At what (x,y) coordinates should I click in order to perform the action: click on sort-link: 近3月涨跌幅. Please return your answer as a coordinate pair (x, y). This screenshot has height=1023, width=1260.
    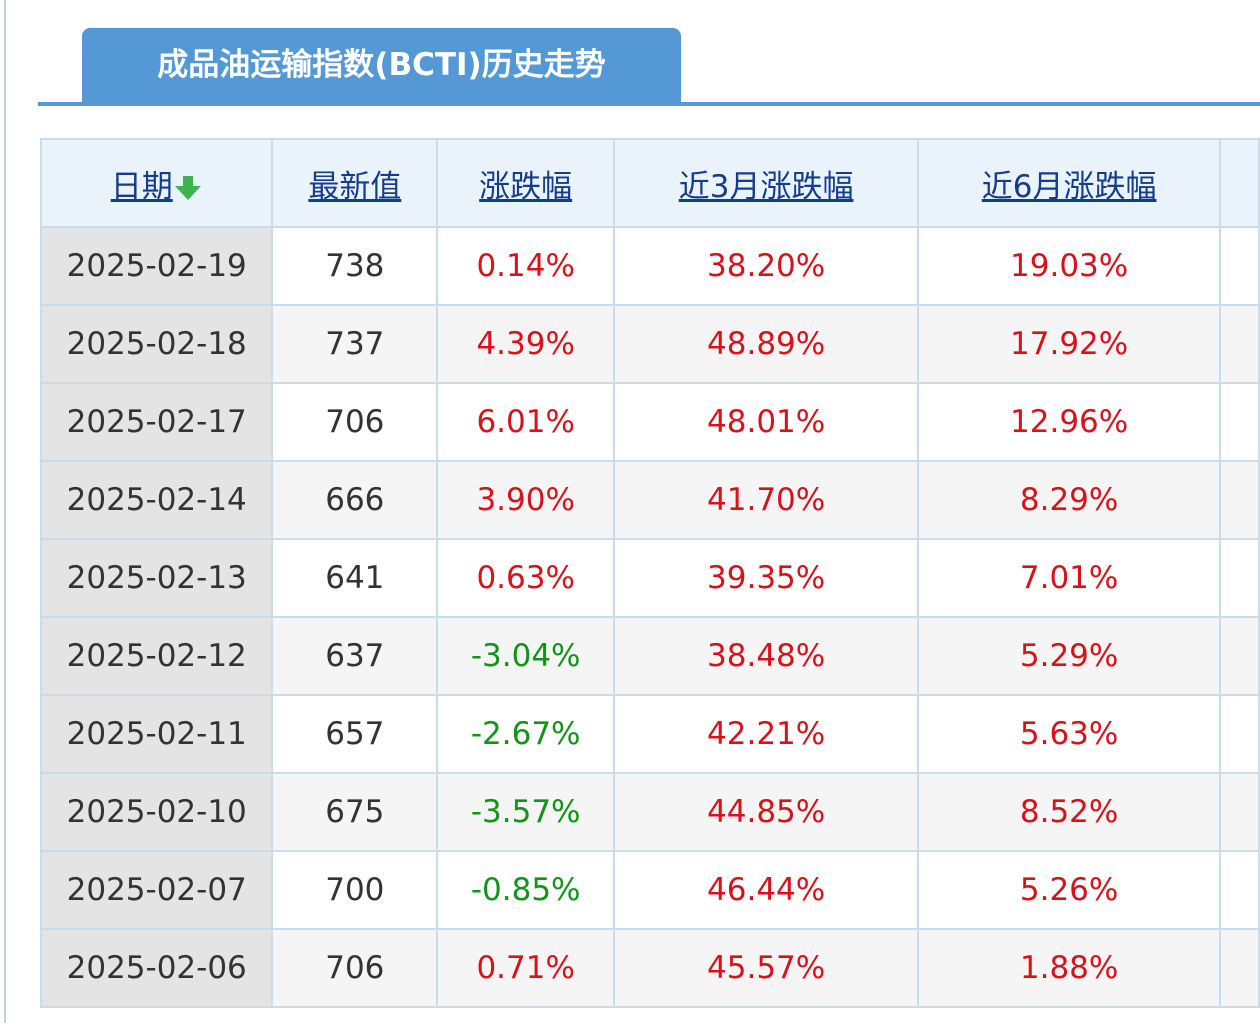
    Looking at the image, I should click on (766, 186).